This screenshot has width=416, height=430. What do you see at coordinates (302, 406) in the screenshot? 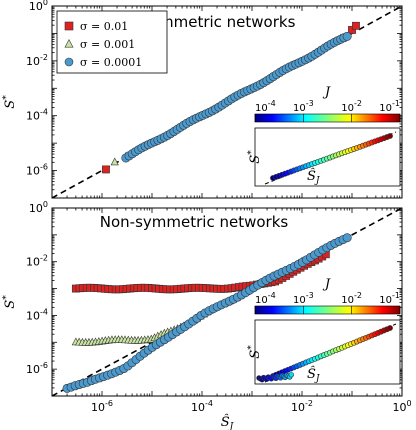
I see `x-tick-label: 10⁻²` at bounding box center [302, 406].